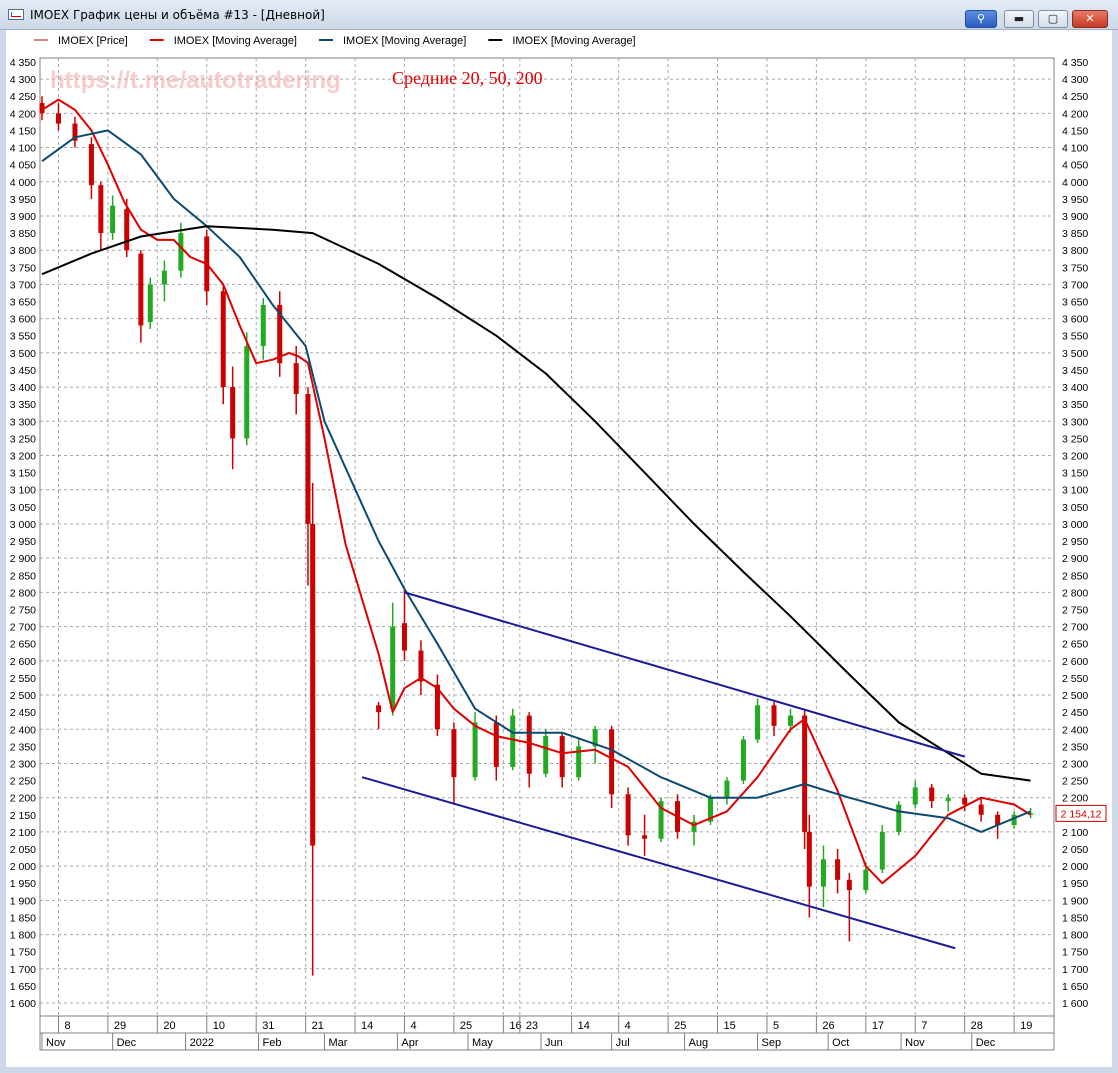 This screenshot has width=1118, height=1073. What do you see at coordinates (1075, 508) in the screenshot?
I see `y-tick-label: 3 050` at bounding box center [1075, 508].